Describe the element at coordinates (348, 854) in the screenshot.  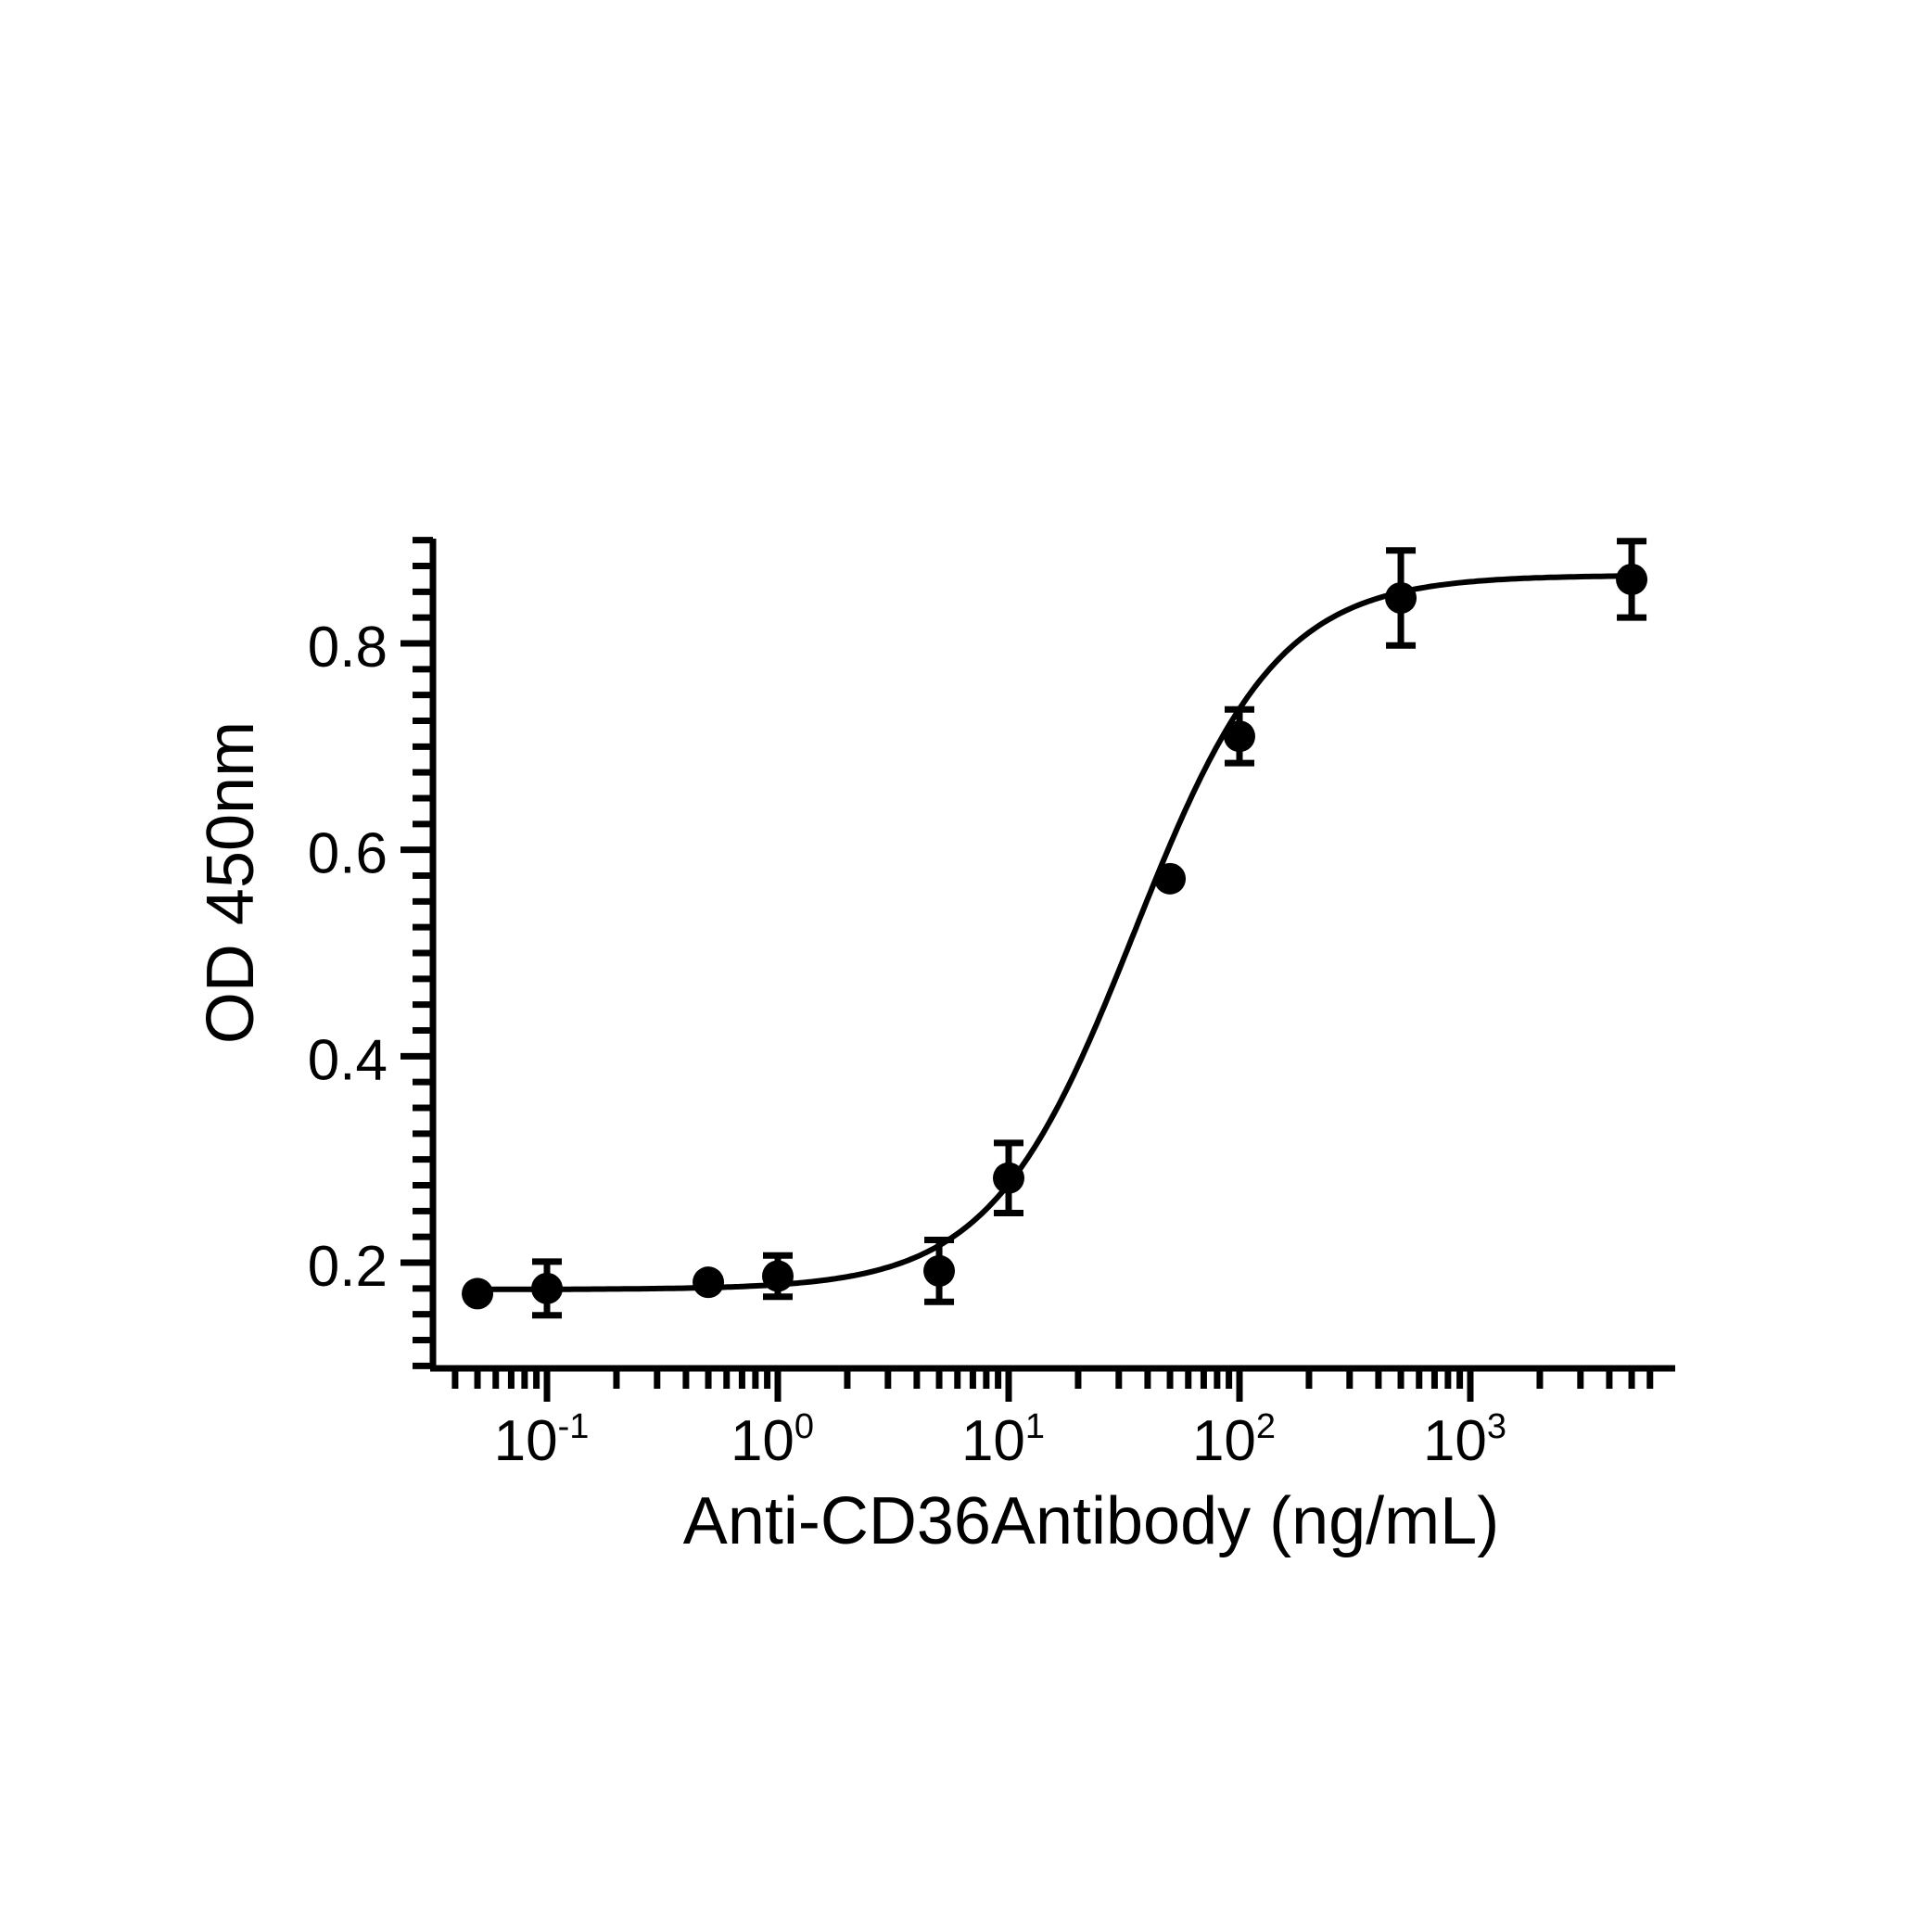
I see `y-tick-label: 0.6` at that location.